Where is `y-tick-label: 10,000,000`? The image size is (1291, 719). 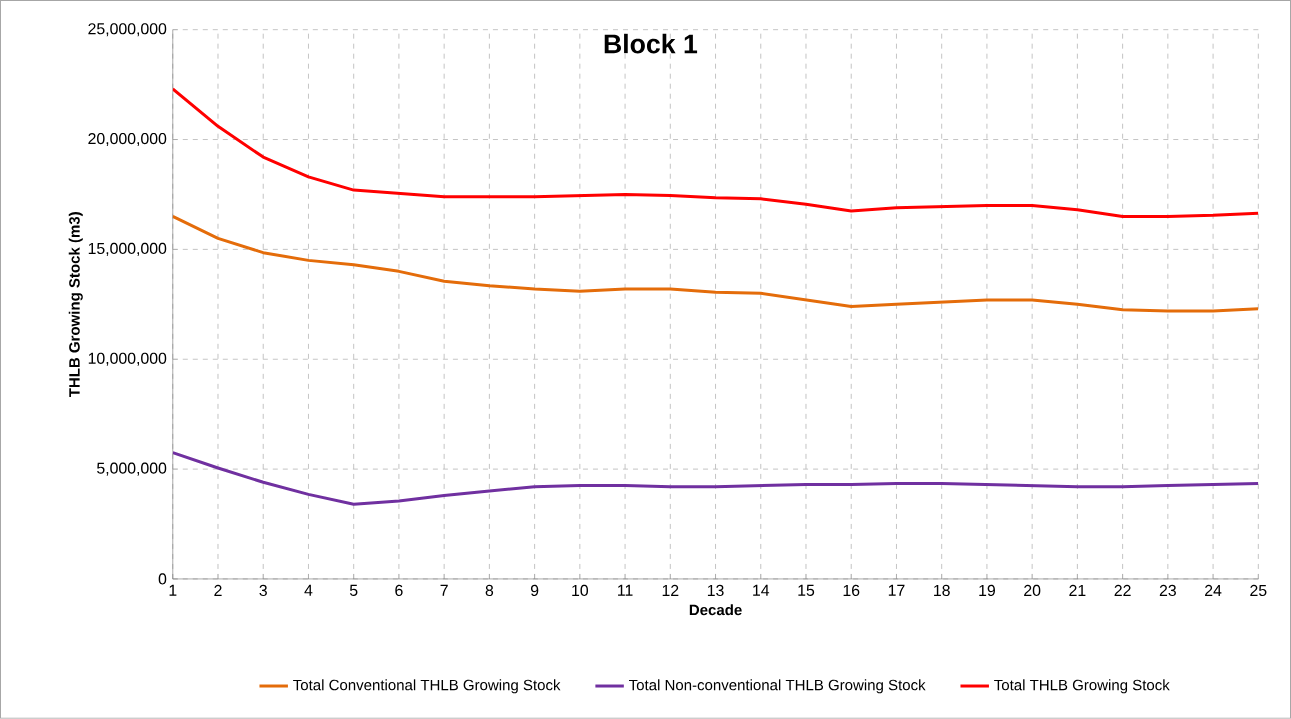
y-tick-label: 10,000,000 is located at coordinates (127, 359).